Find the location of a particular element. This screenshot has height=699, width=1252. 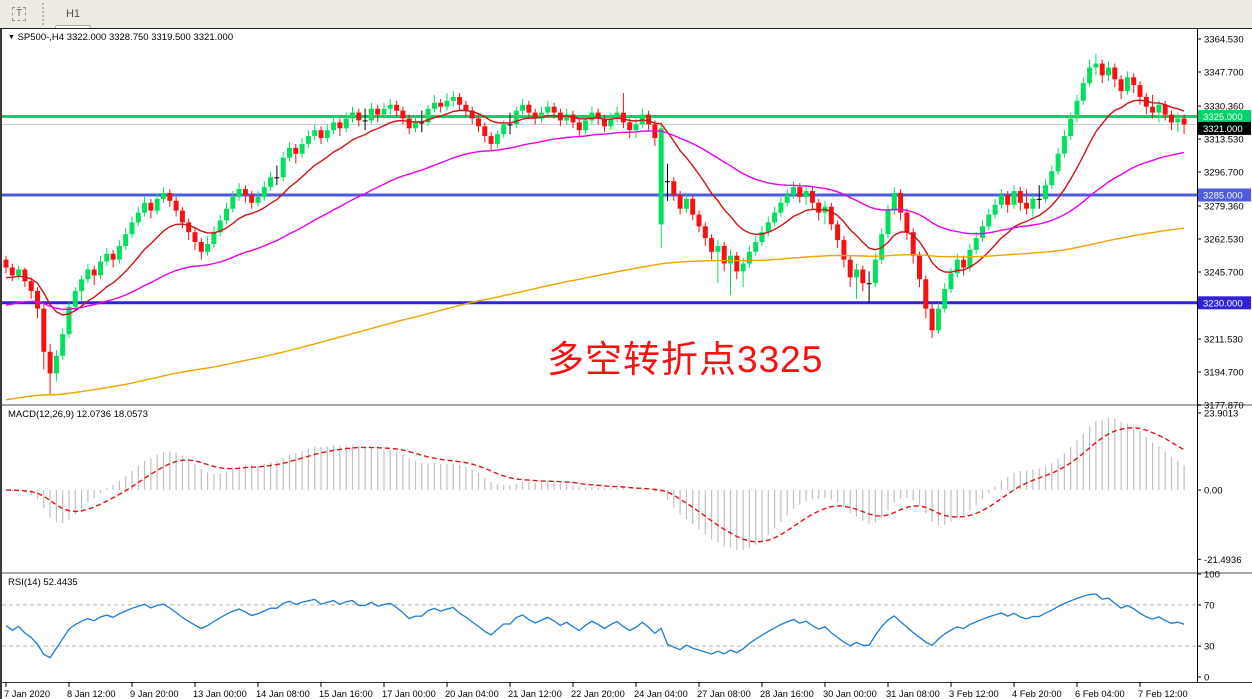

svg-text: 21 Jan 12:00 is located at coordinates (535, 694).